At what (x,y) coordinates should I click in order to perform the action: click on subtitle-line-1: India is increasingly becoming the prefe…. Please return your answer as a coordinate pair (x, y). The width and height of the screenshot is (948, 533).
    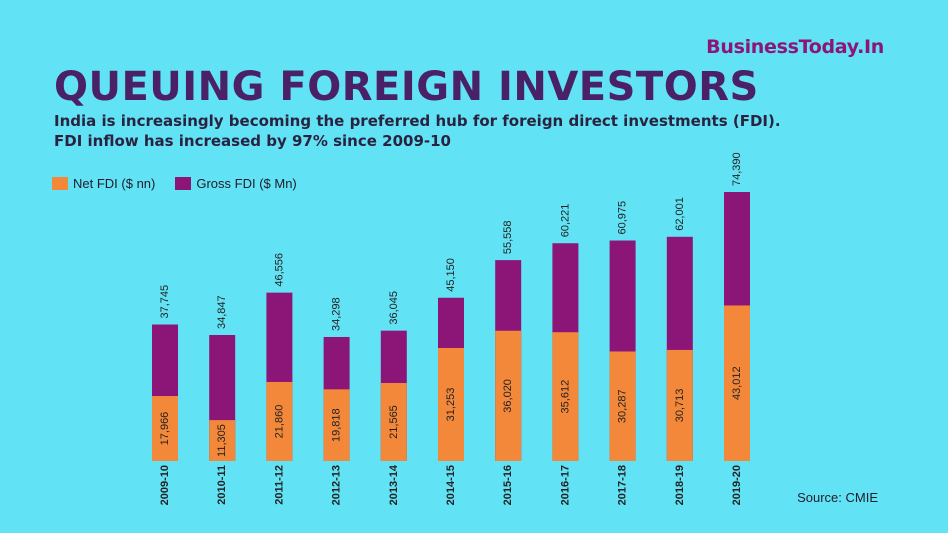
    Looking at the image, I should click on (417, 121).